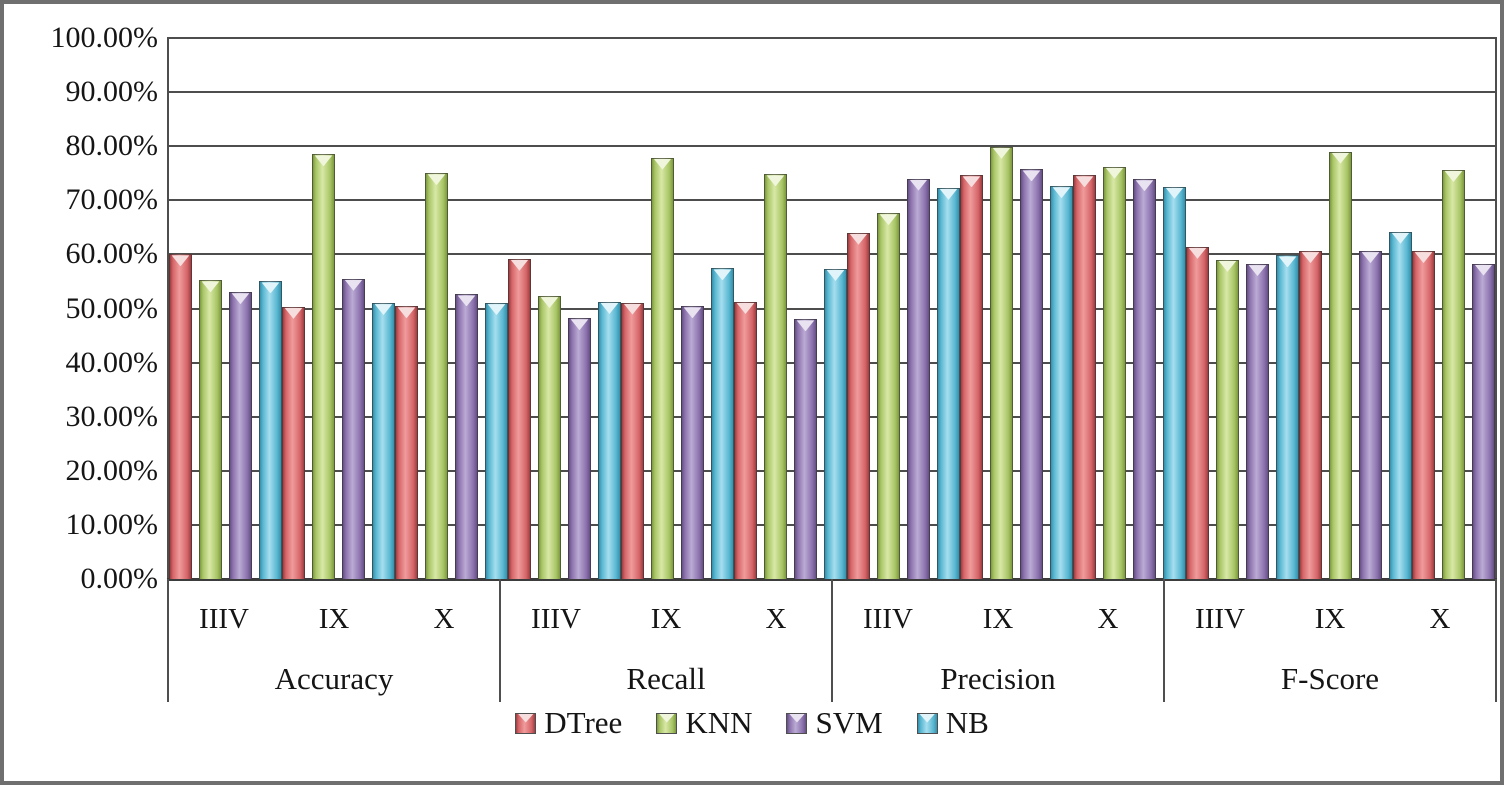  What do you see at coordinates (805, 449) in the screenshot?
I see `bar-svm-recall-x` at bounding box center [805, 449].